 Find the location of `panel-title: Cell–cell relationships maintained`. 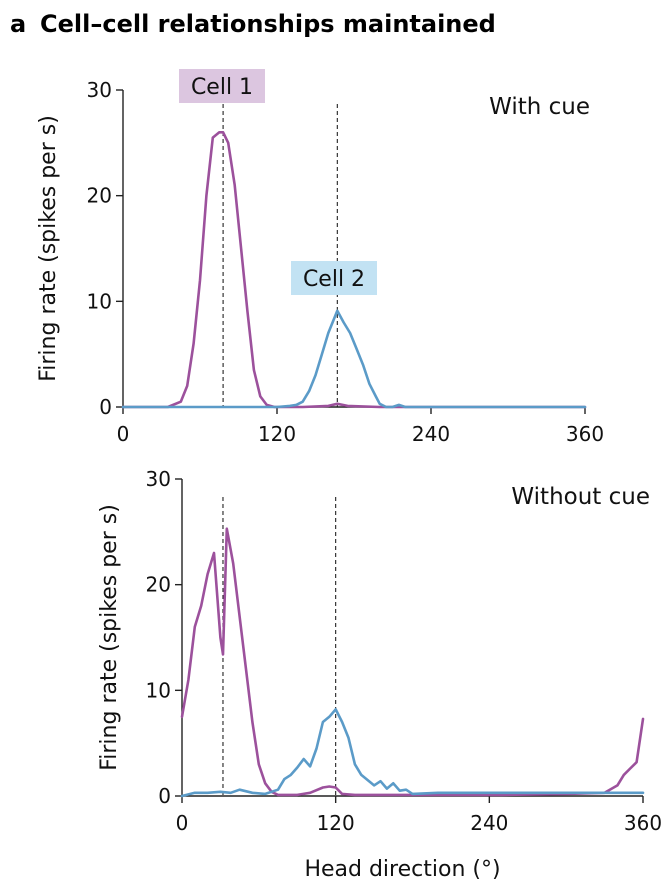

panel-title: Cell–cell relationships maintained is located at coordinates (268, 24).